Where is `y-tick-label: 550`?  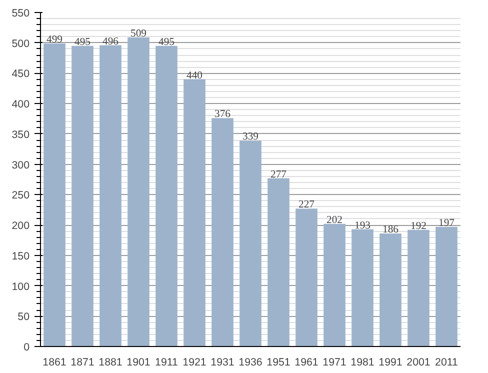 y-tick-label: 550 is located at coordinates (21, 14).